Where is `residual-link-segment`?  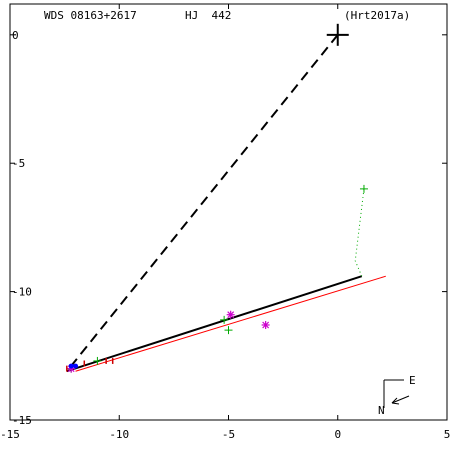 residual-link-segment is located at coordinates (359, 232).